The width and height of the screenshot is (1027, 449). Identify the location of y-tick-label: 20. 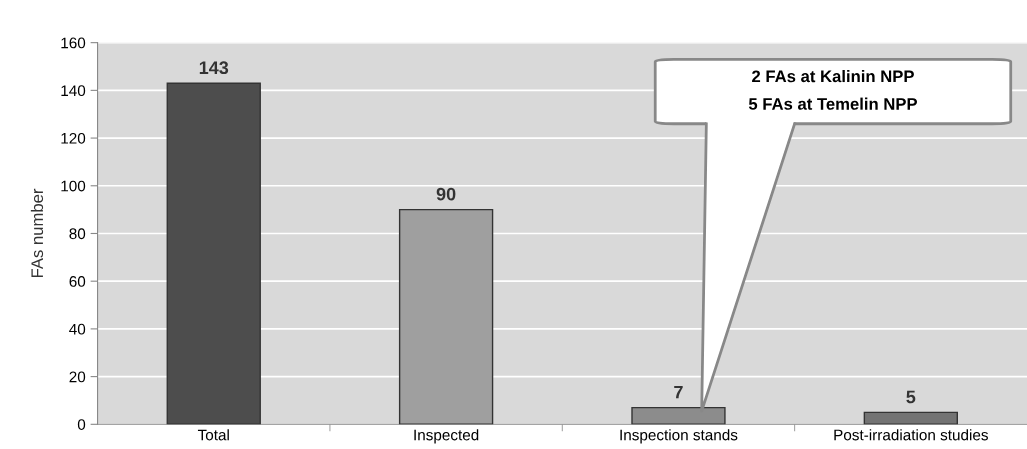
(77, 377).